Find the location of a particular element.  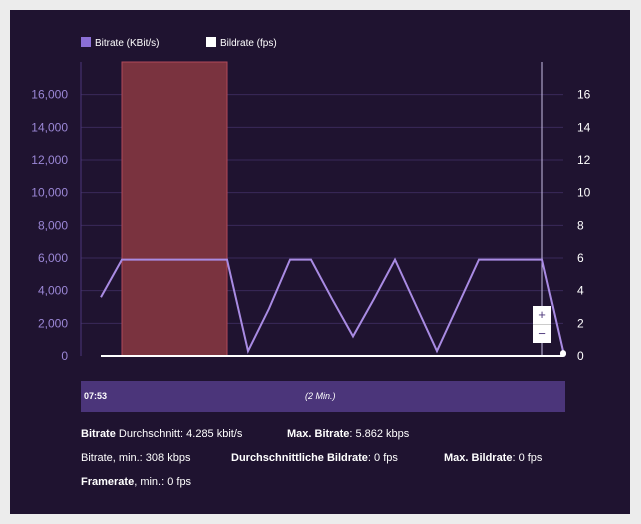

legend-framerate-swatch is located at coordinates (211, 42).